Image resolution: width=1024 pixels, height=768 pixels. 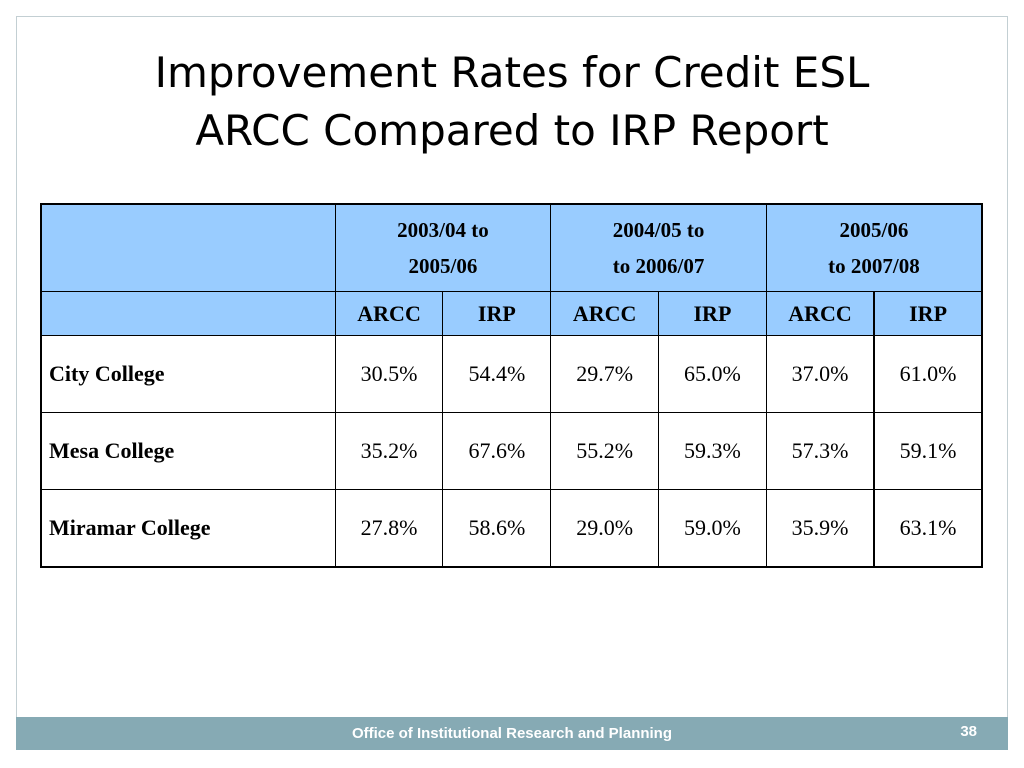 I want to click on rate-cell: 58.6%, so click(x=497, y=528).